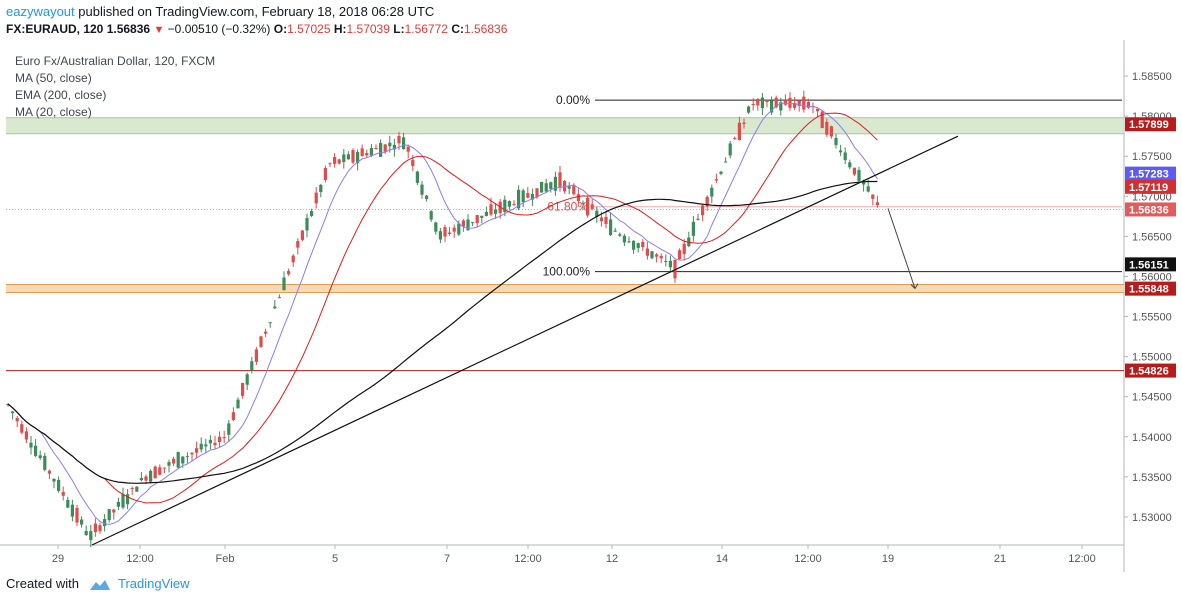 The image size is (1182, 602). What do you see at coordinates (1149, 175) in the screenshot?
I see `price-label-text: 1.57283` at bounding box center [1149, 175].